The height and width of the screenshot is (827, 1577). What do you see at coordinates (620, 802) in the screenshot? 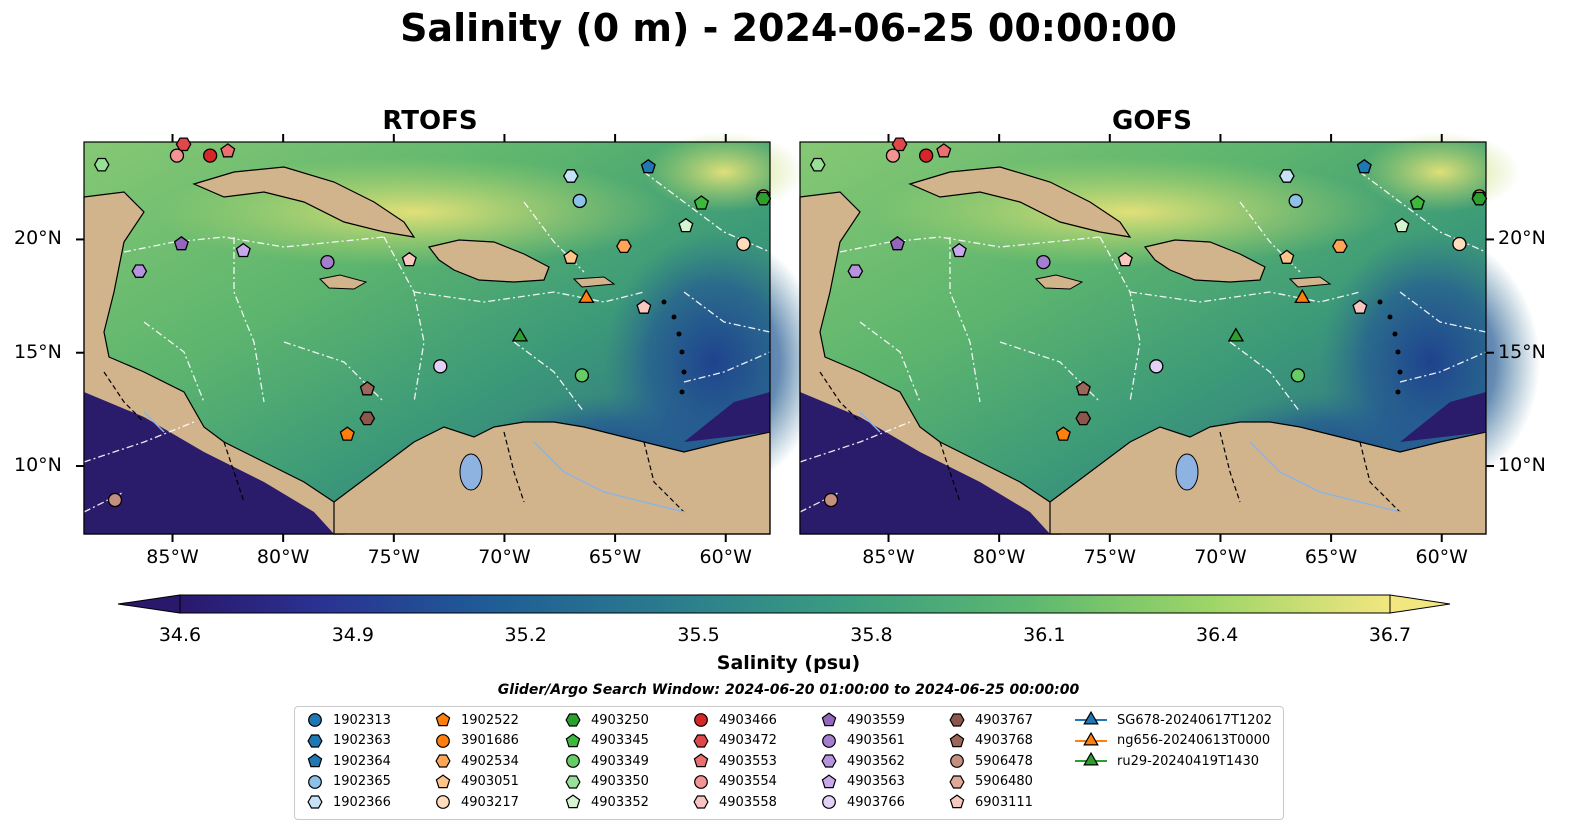
I see `legend-label: 4903352` at bounding box center [620, 802].